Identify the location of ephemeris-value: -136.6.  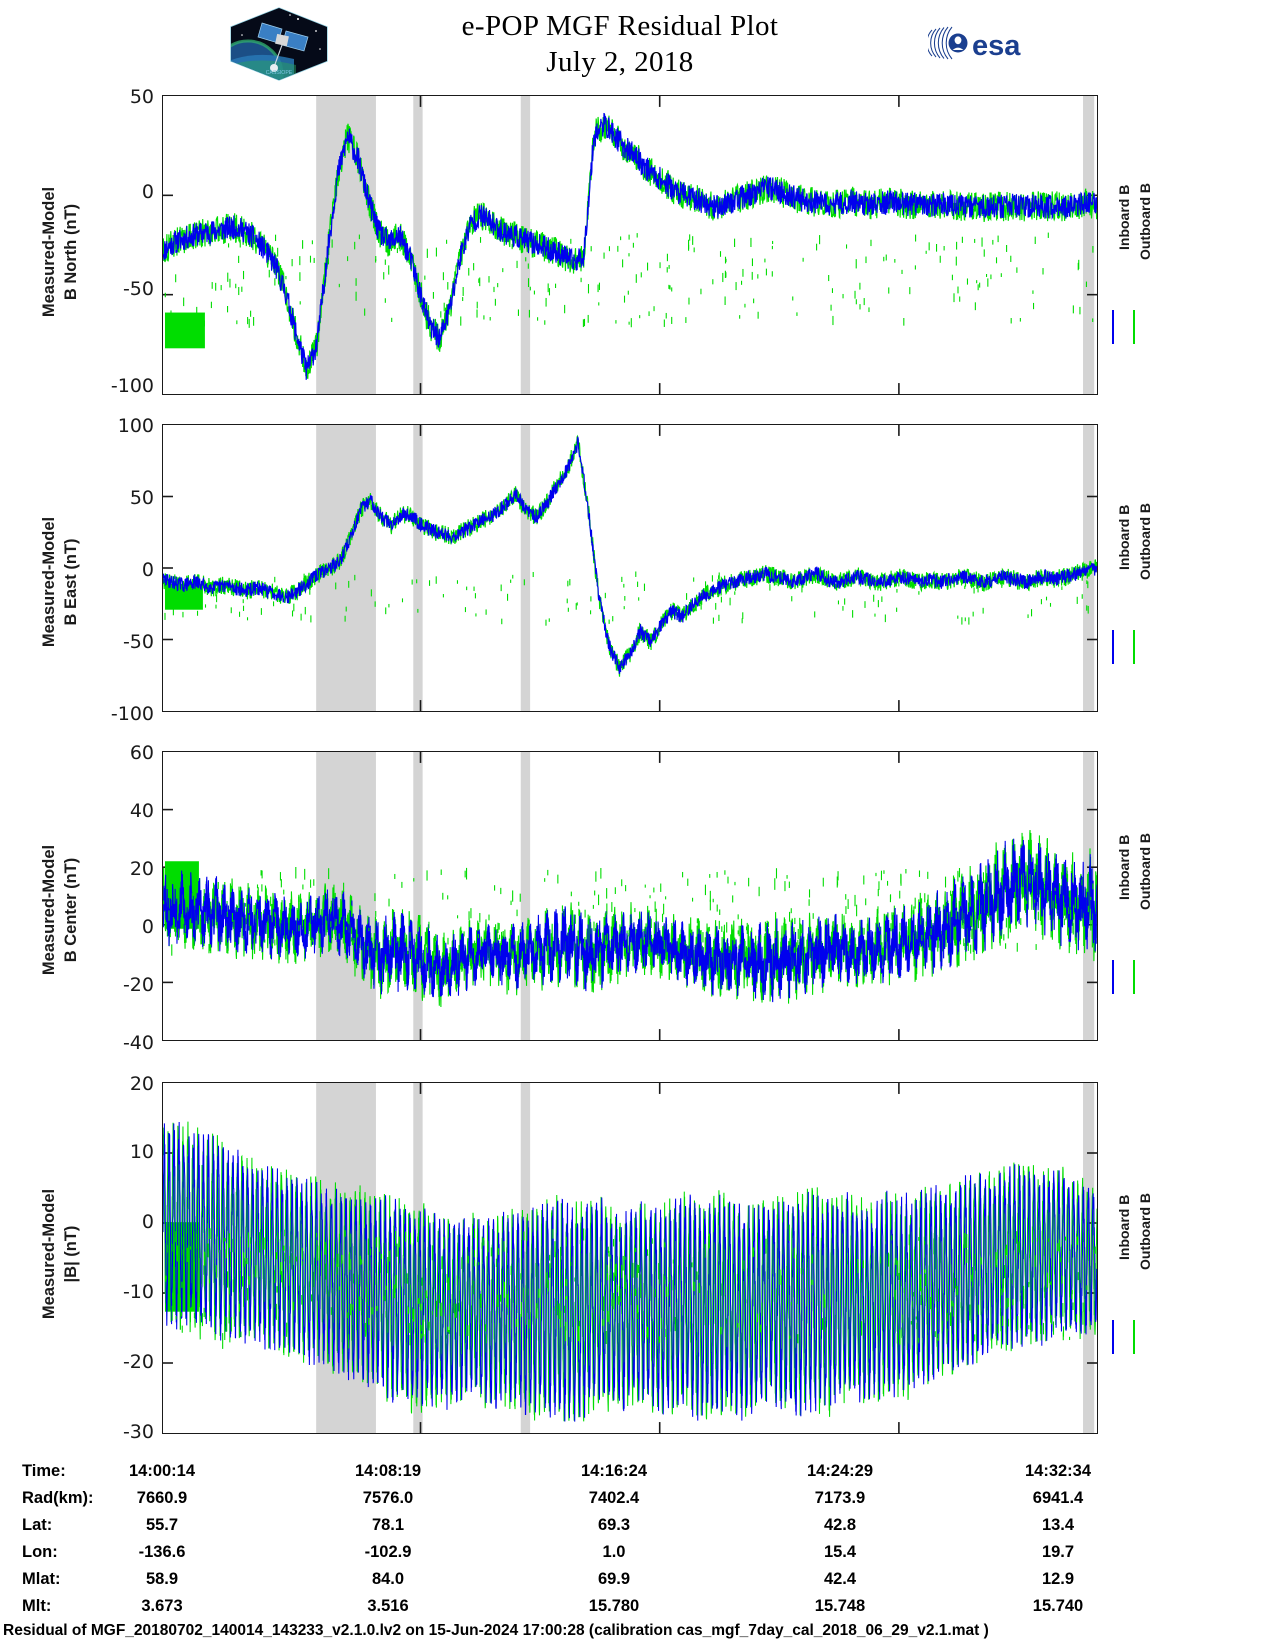
(162, 1552).